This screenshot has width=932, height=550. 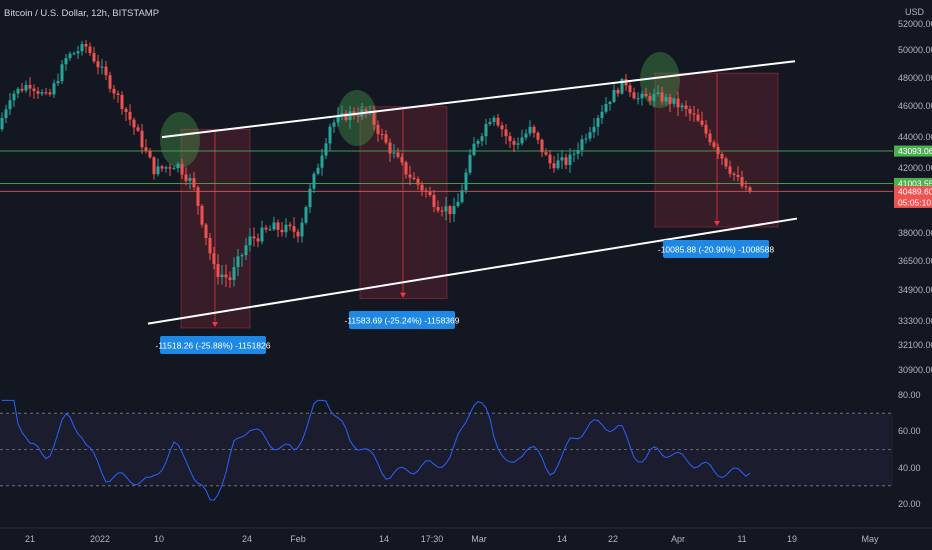 I want to click on measure-label: -11518.26 (-25.88%) -1151826, so click(x=213, y=345).